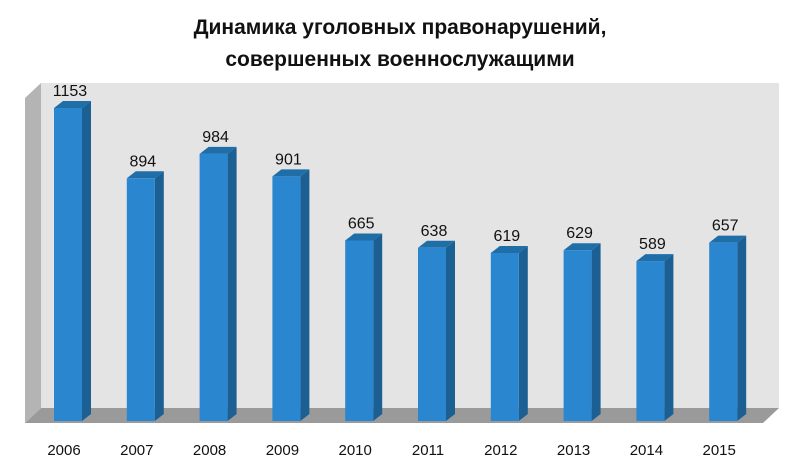 The width and height of the screenshot is (800, 471). Describe the element at coordinates (288, 159) in the screenshot. I see `bar-value-label: 901` at that location.